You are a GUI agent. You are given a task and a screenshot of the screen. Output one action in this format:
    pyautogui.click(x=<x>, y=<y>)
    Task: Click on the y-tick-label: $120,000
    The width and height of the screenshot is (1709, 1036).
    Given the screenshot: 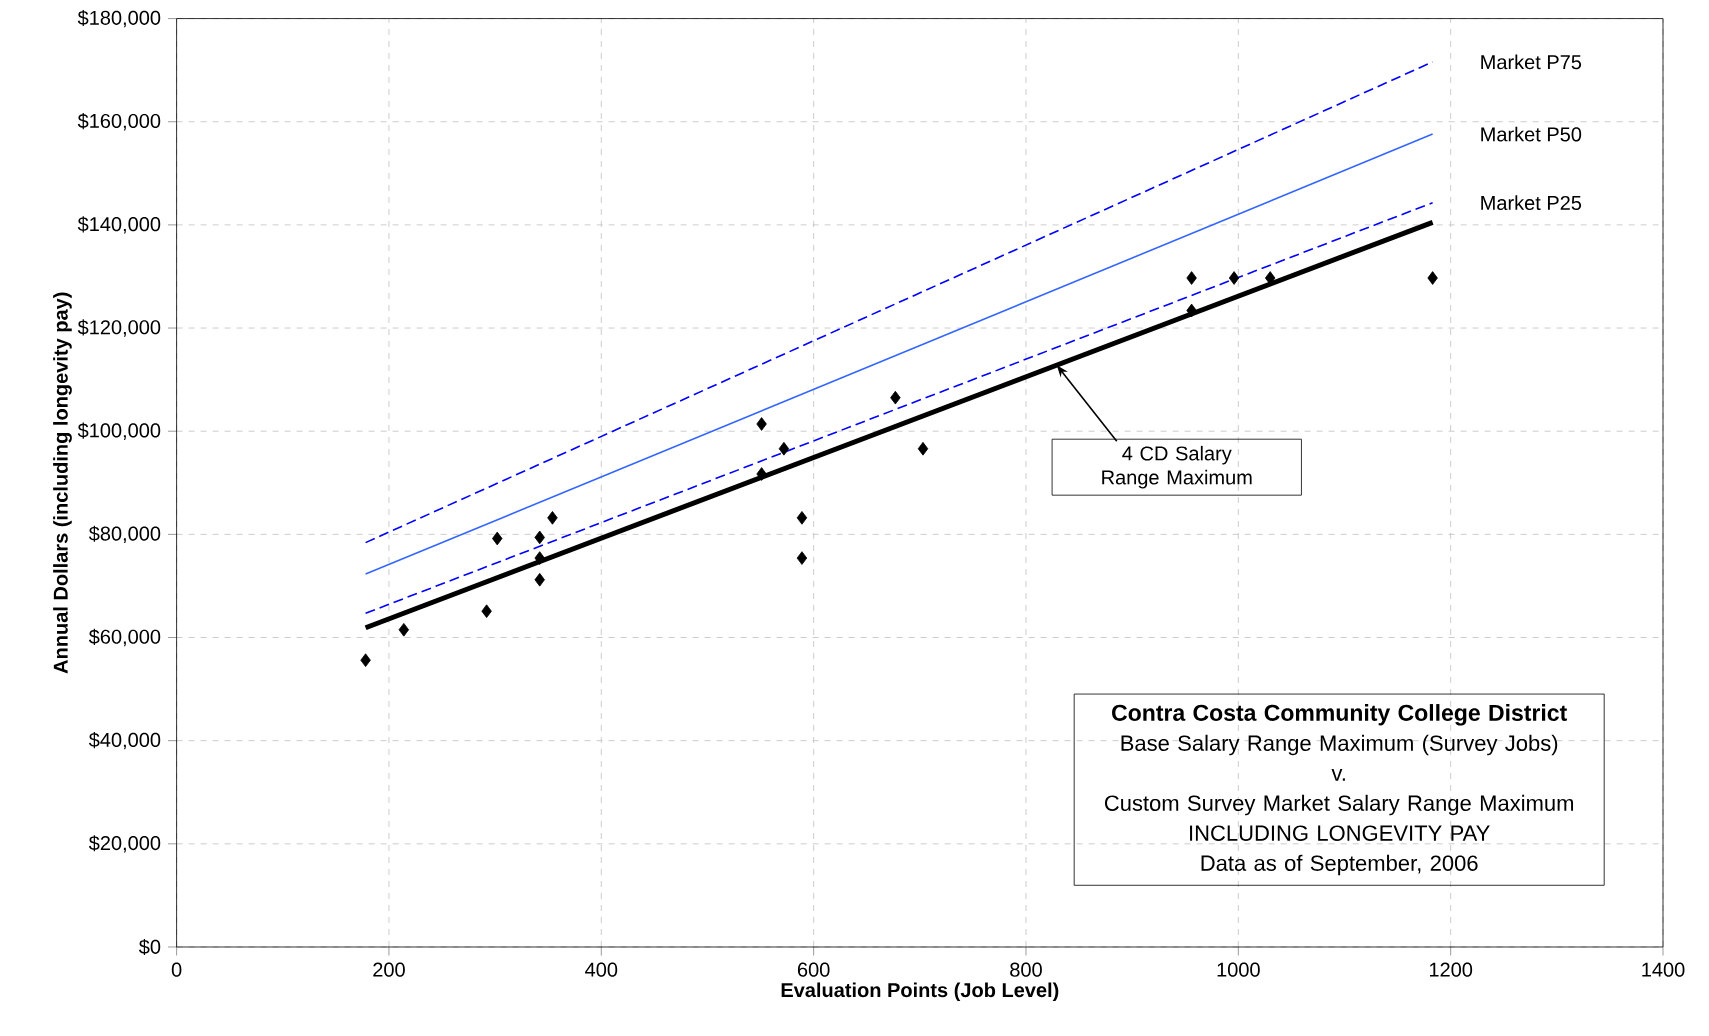 What is the action you would take?
    pyautogui.click(x=119, y=328)
    